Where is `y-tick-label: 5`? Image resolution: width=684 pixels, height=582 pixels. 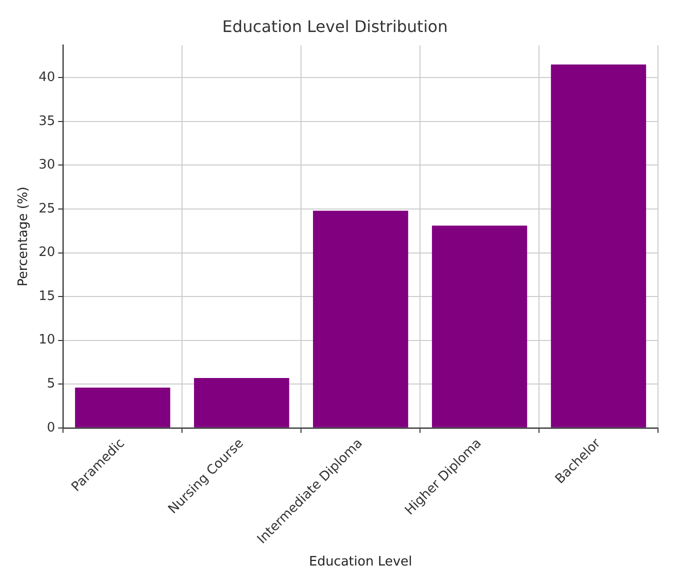
y-tick-label: 5 is located at coordinates (51, 384).